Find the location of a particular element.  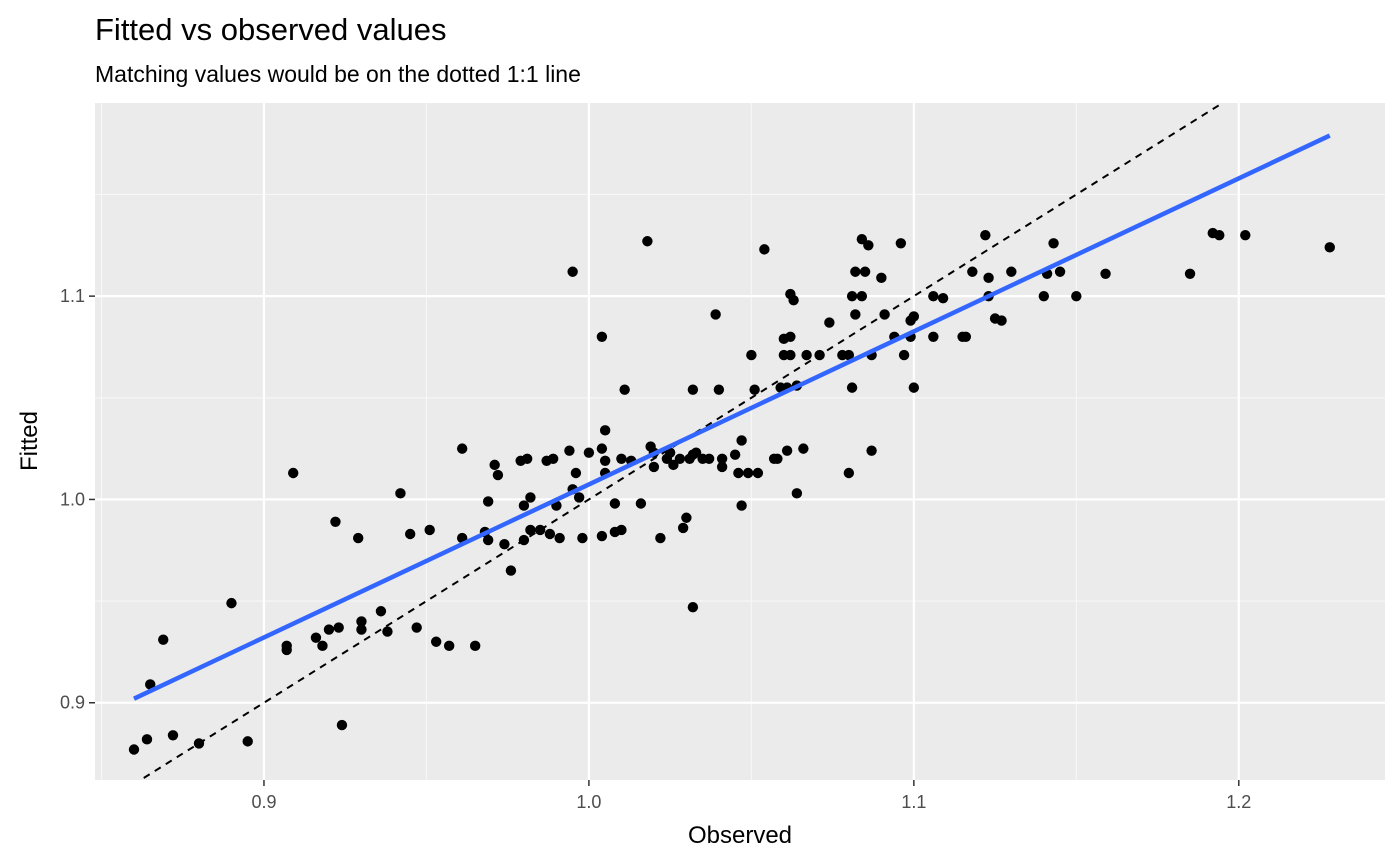

y-axis-title: Fitted is located at coordinates (29, 441).